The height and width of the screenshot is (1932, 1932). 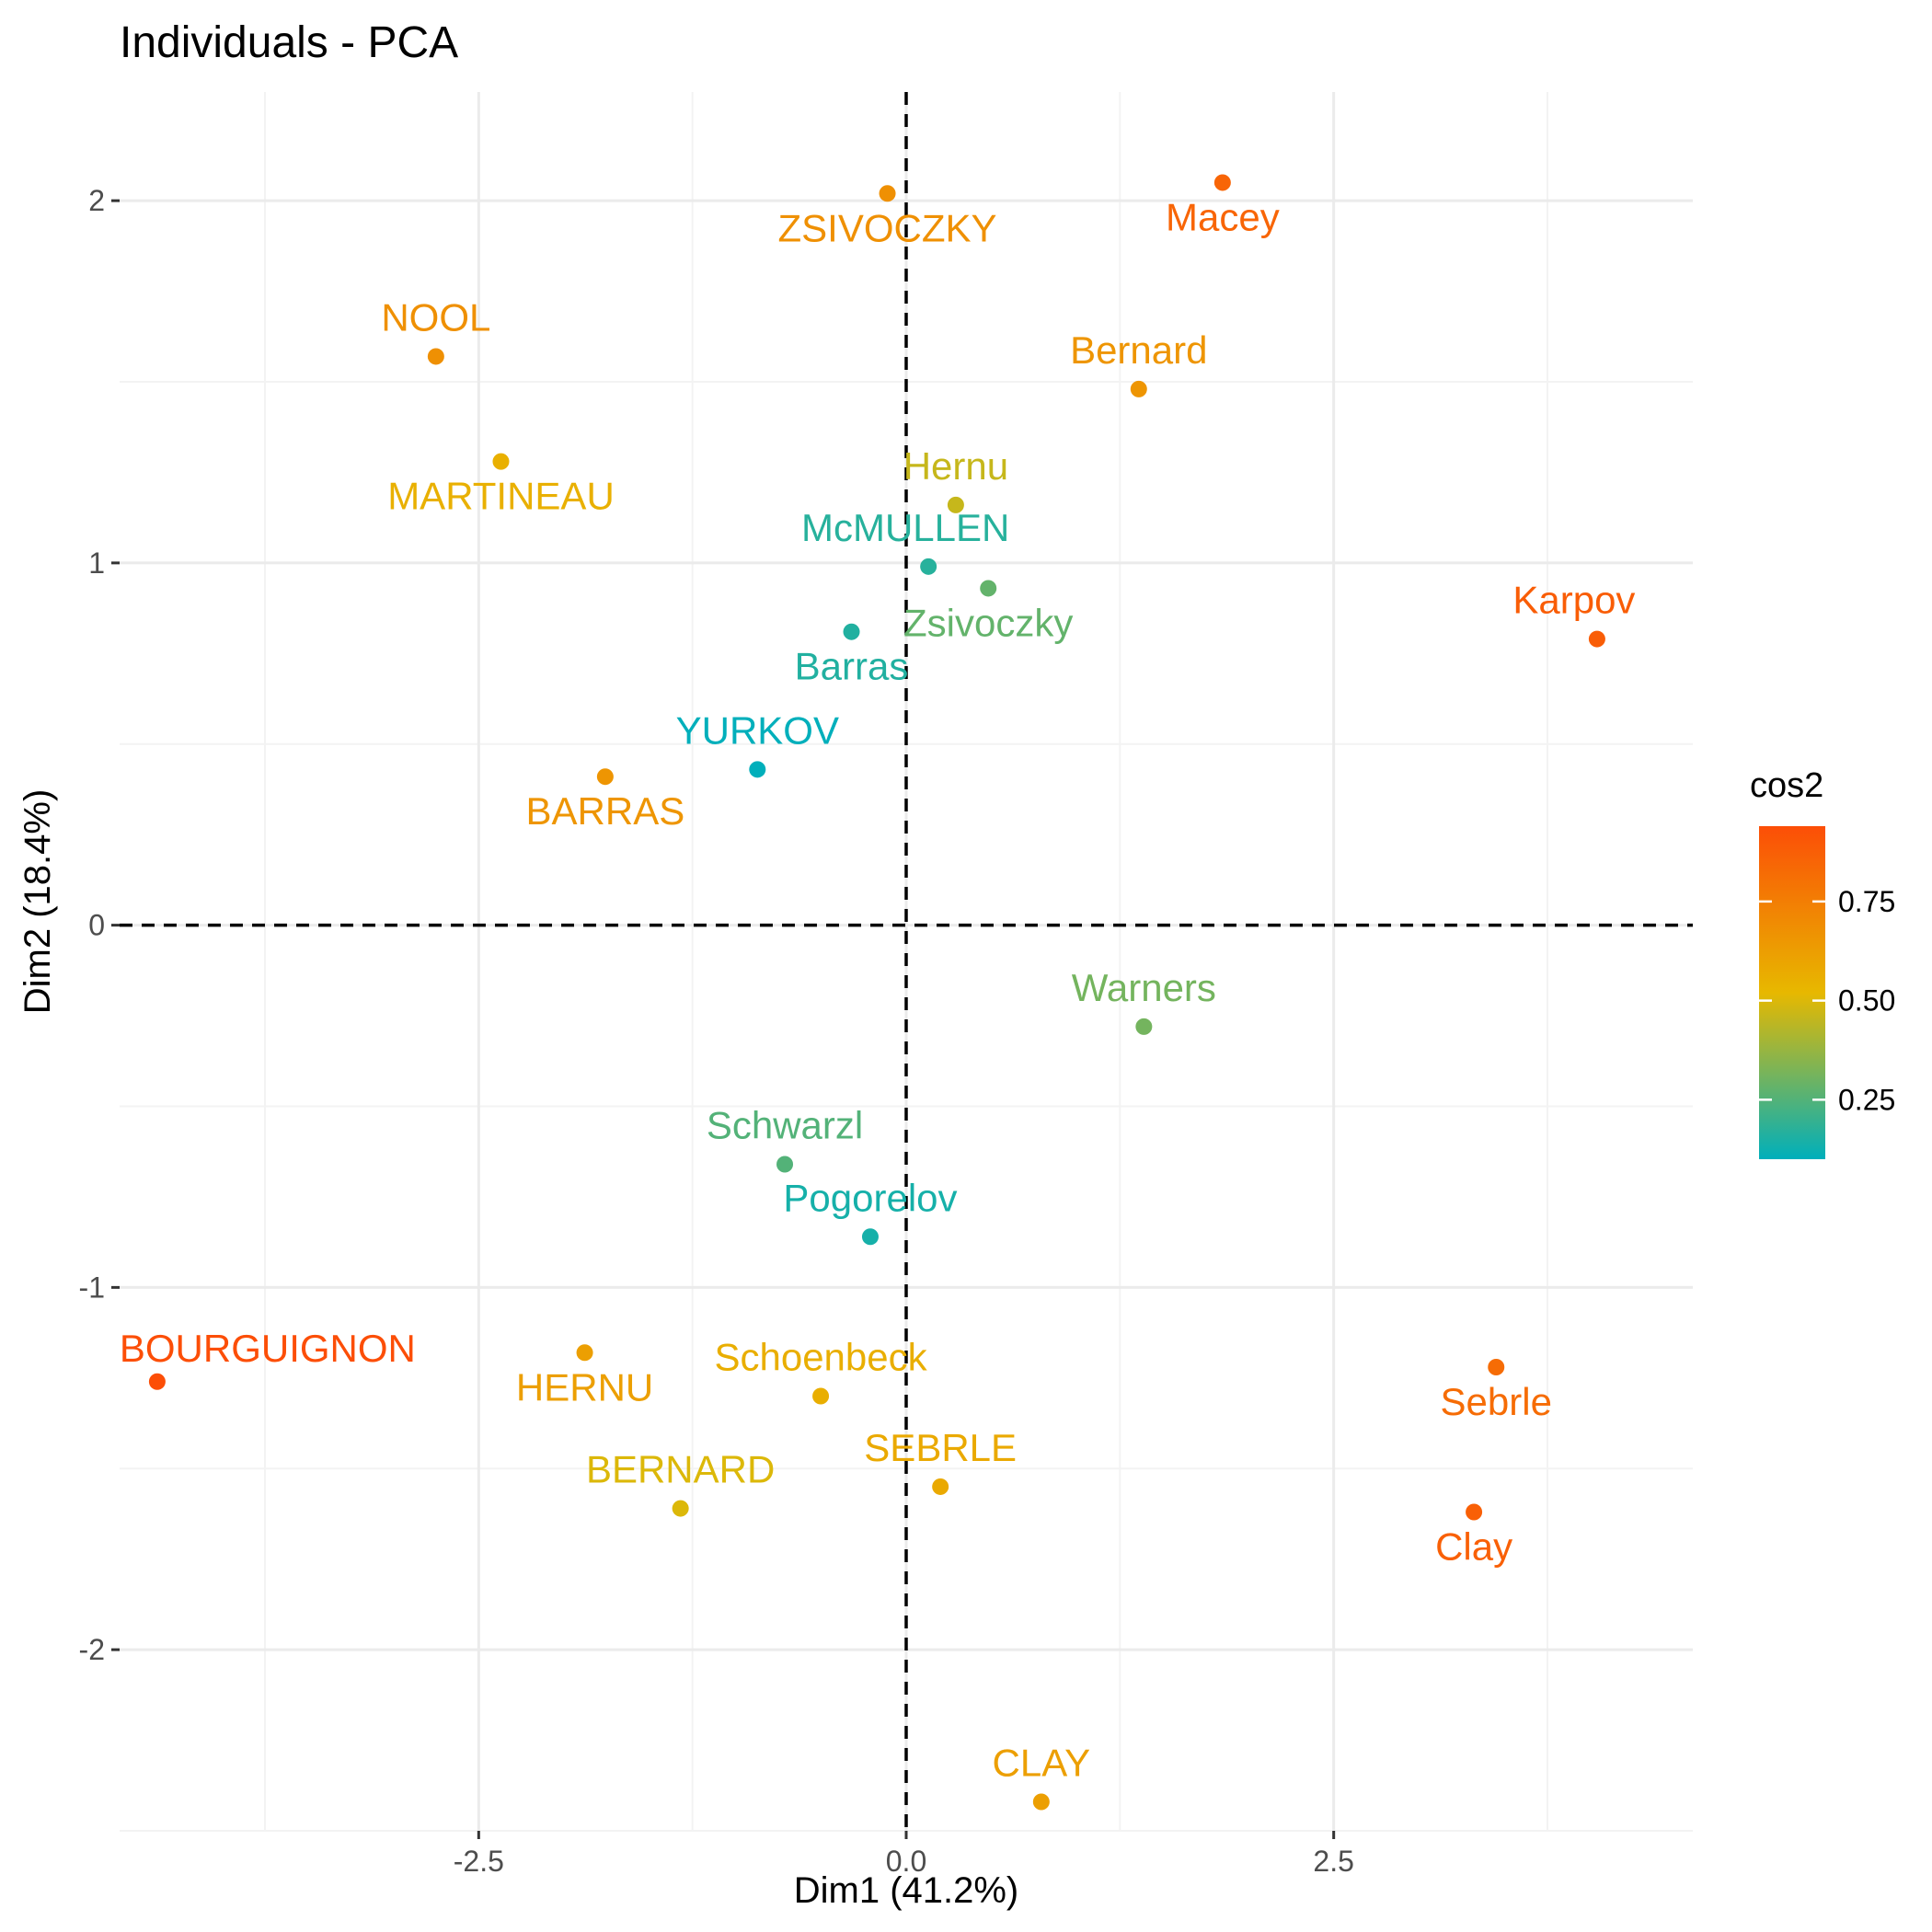 I want to click on legend-tick-label: 0.50, so click(x=1866, y=1001).